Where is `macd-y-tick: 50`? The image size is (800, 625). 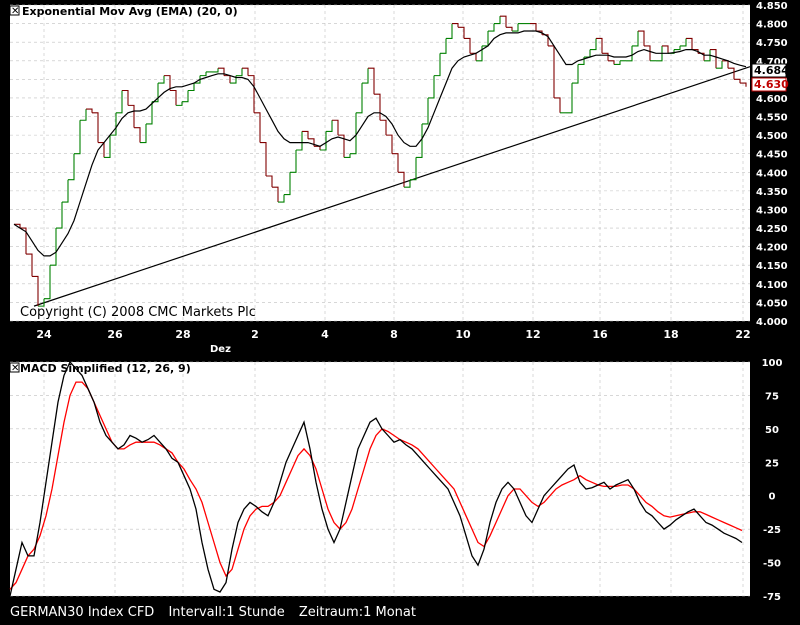
macd-y-tick: 50 is located at coordinates (772, 430).